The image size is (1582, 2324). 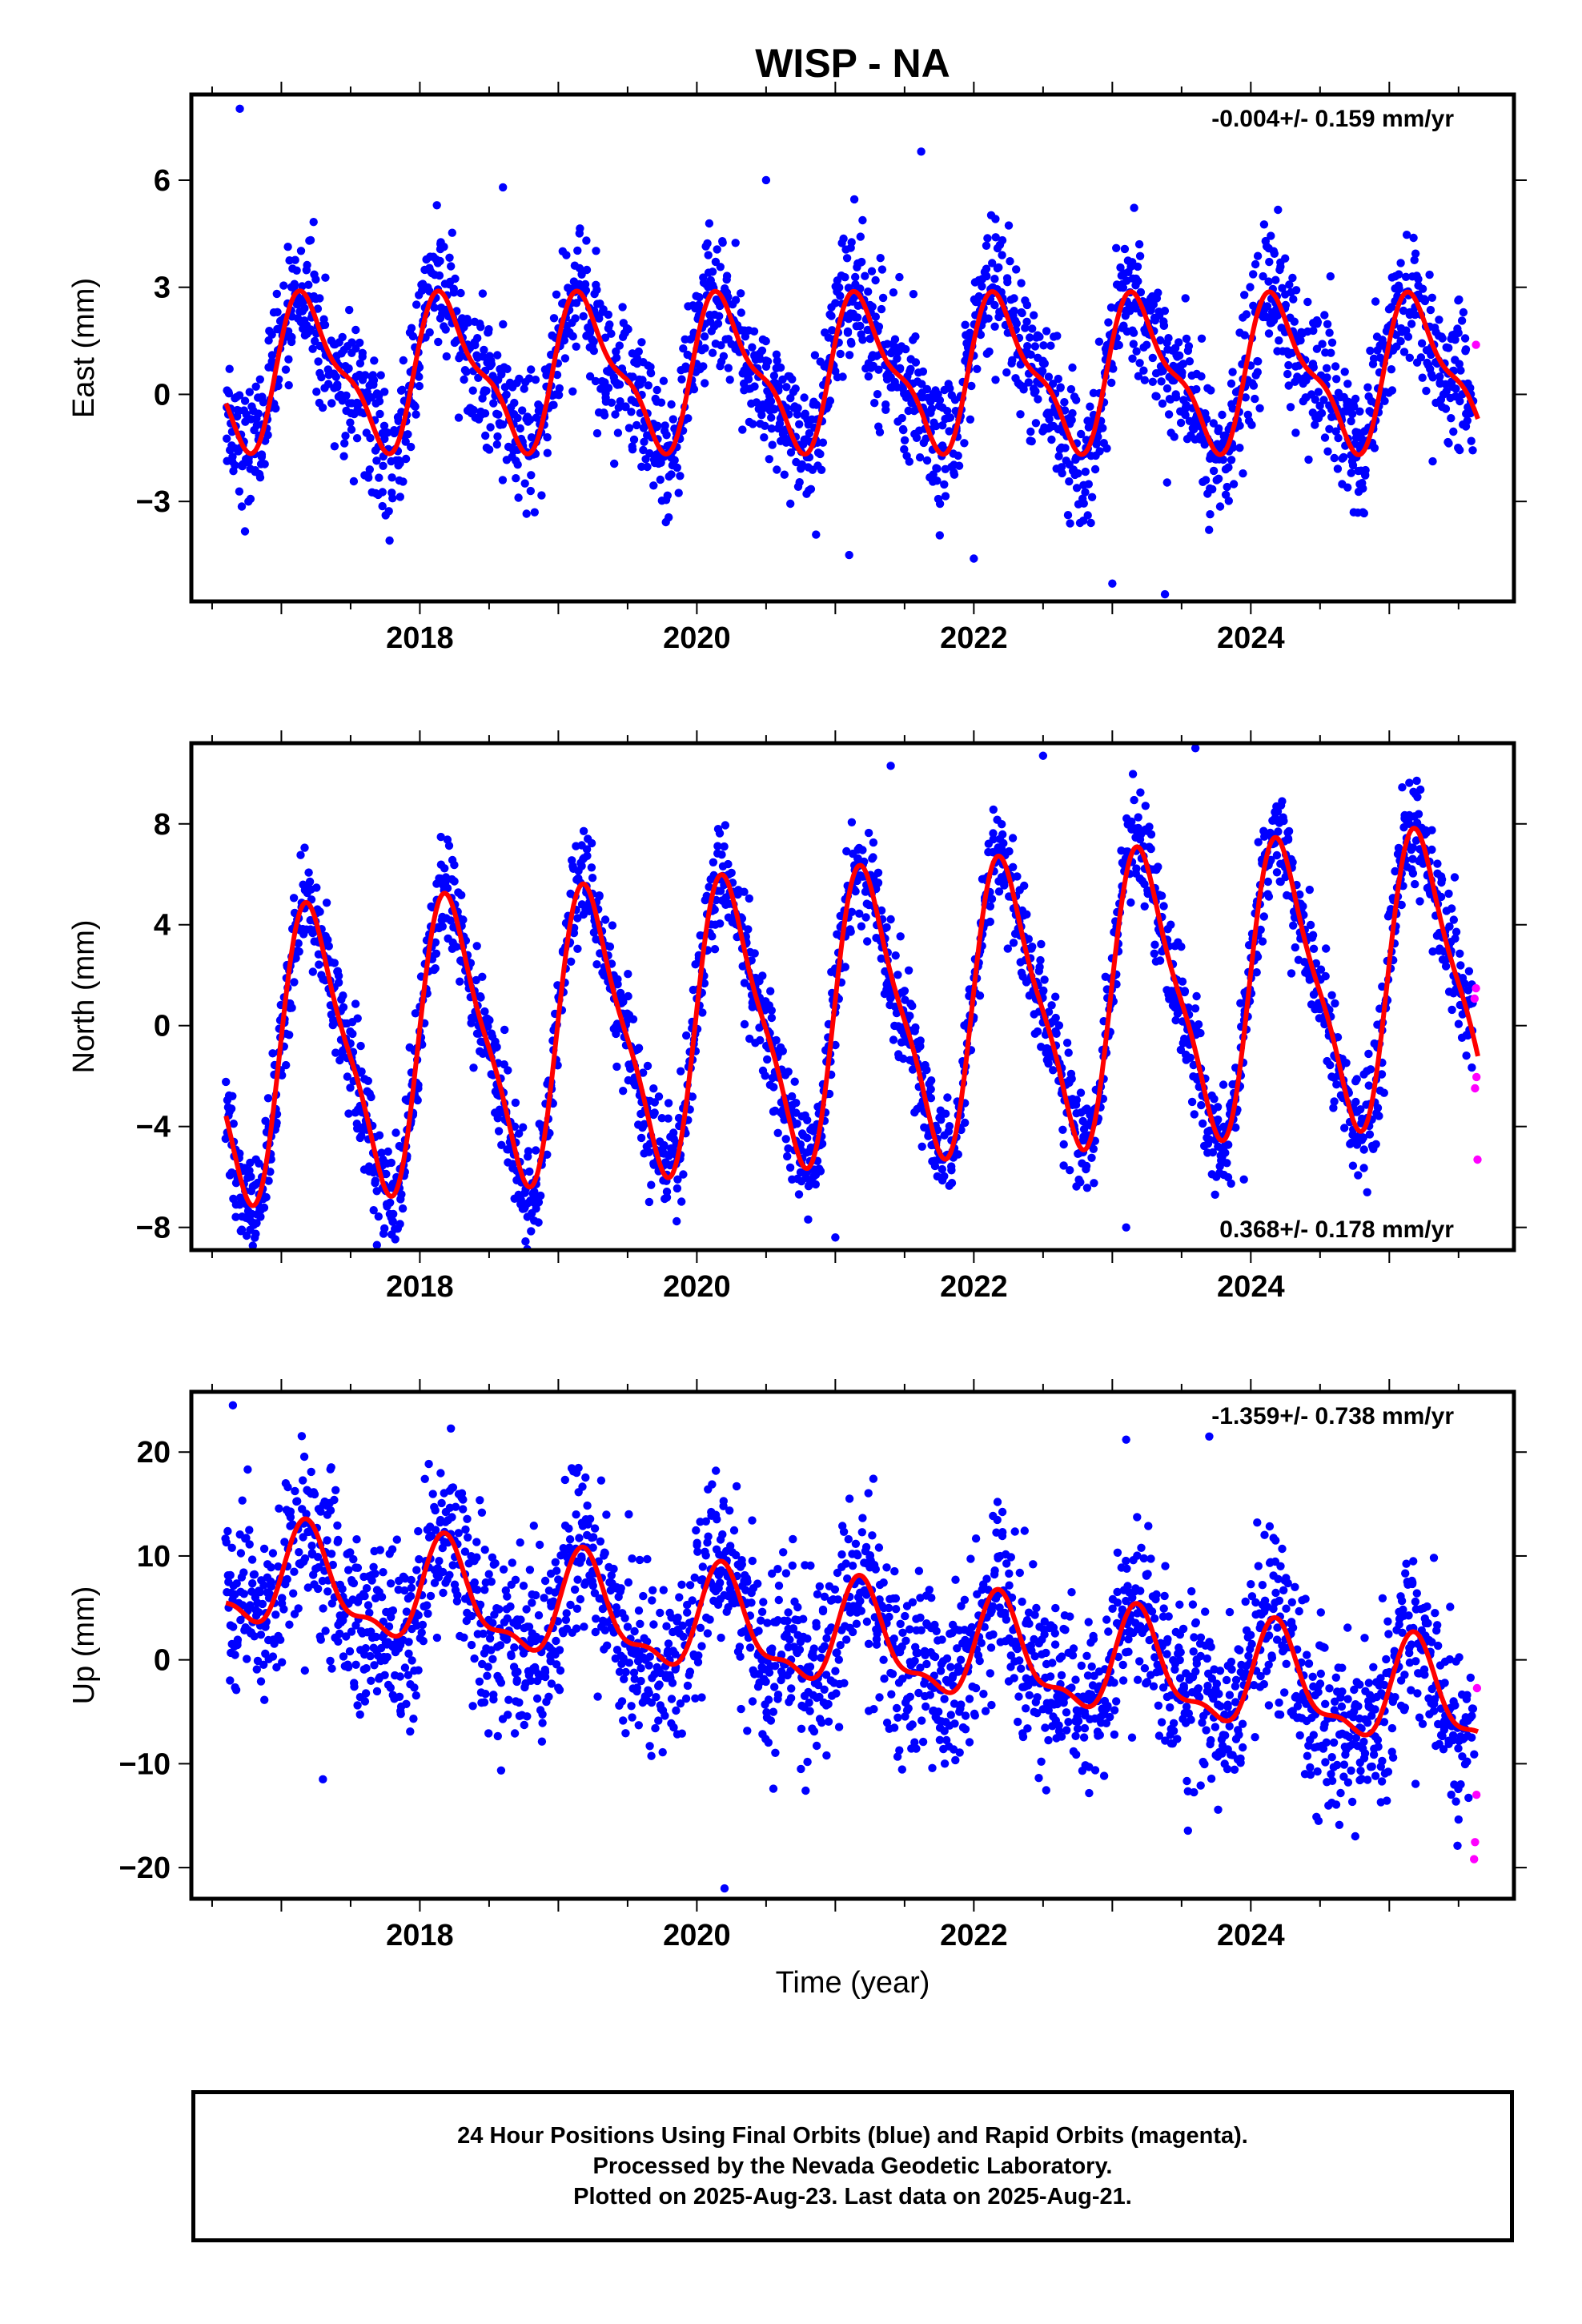 What do you see at coordinates (503, 187) in the screenshot?
I see `outlier-point` at bounding box center [503, 187].